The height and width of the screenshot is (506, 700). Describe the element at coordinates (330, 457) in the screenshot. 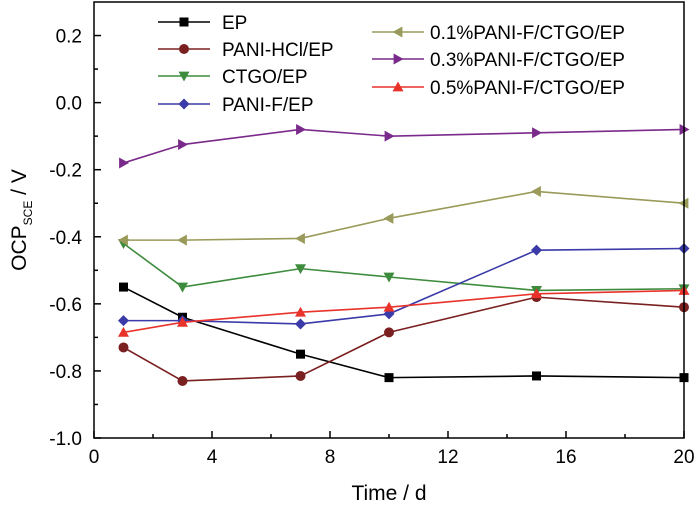

I see `x-tick-label: 8` at that location.